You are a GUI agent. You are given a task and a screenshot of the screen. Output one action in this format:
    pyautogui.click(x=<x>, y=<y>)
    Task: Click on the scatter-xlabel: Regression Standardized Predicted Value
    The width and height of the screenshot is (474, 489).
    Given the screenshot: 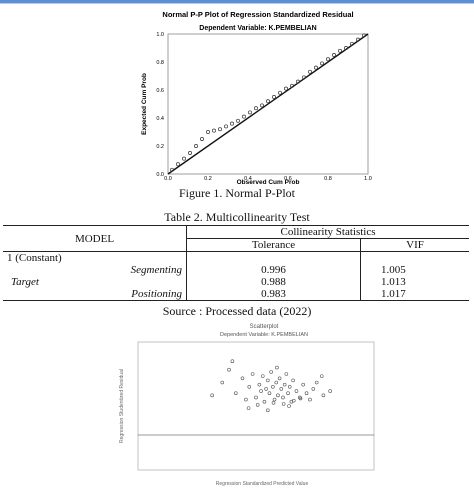 What is the action you would take?
    pyautogui.click(x=262, y=484)
    